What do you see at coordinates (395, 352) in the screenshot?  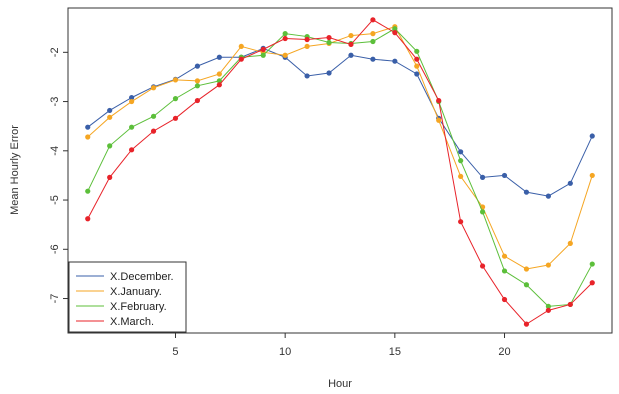 I see `x-tick-label: 15` at bounding box center [395, 352].